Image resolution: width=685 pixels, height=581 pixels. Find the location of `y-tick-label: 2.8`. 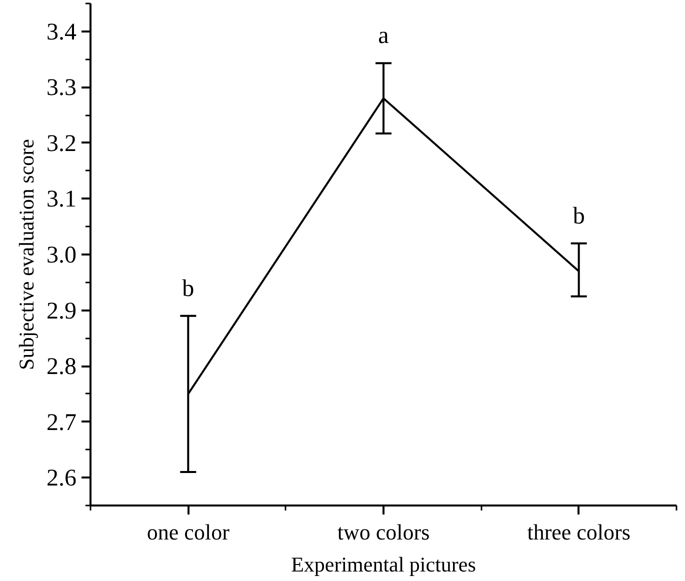

y-tick-label: 2.8 is located at coordinates (61, 367).